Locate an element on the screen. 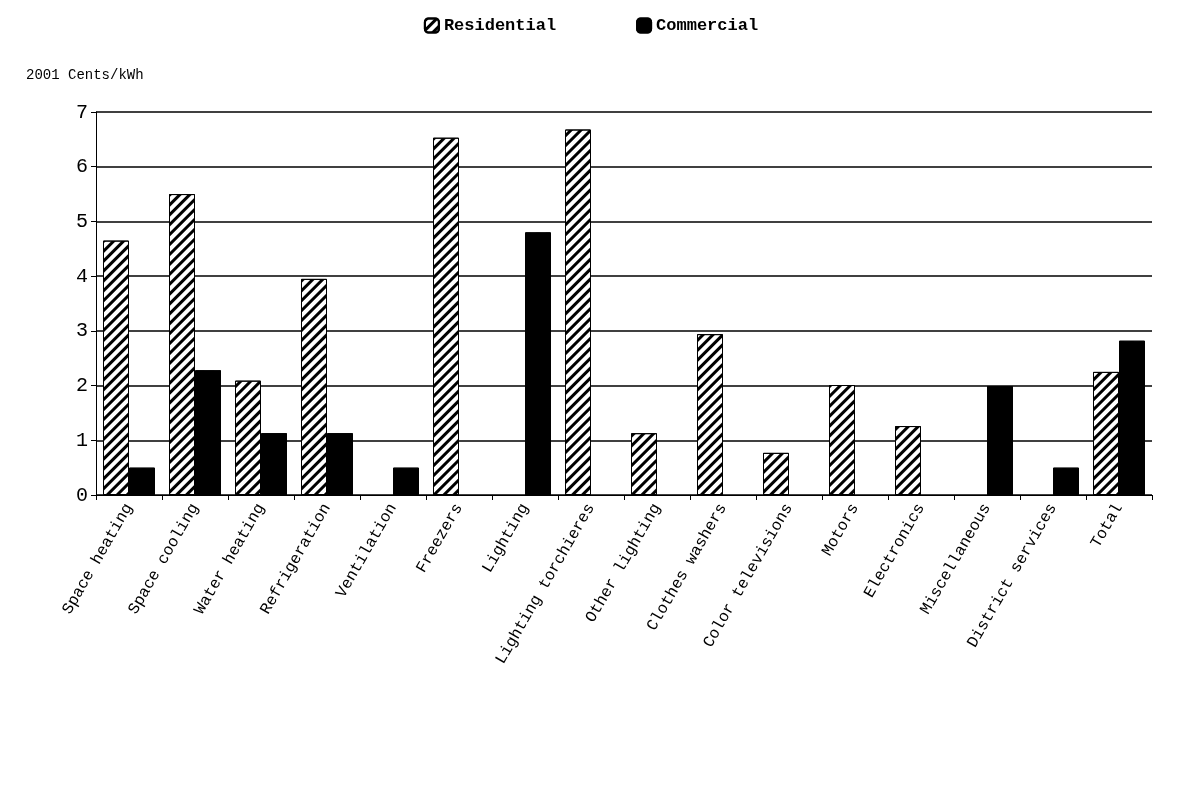  legend-label: Residential is located at coordinates (500, 25).